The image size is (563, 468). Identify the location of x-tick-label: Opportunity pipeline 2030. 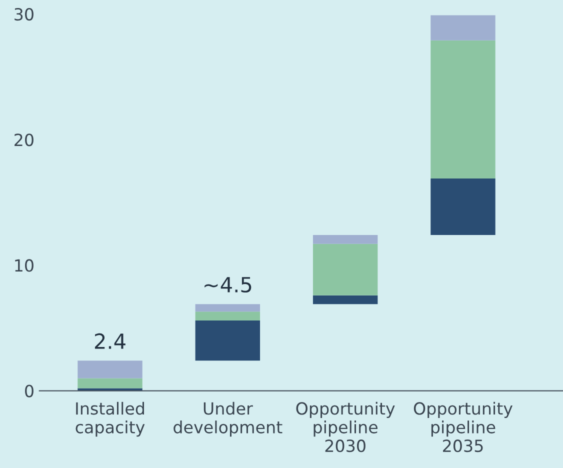
(345, 427).